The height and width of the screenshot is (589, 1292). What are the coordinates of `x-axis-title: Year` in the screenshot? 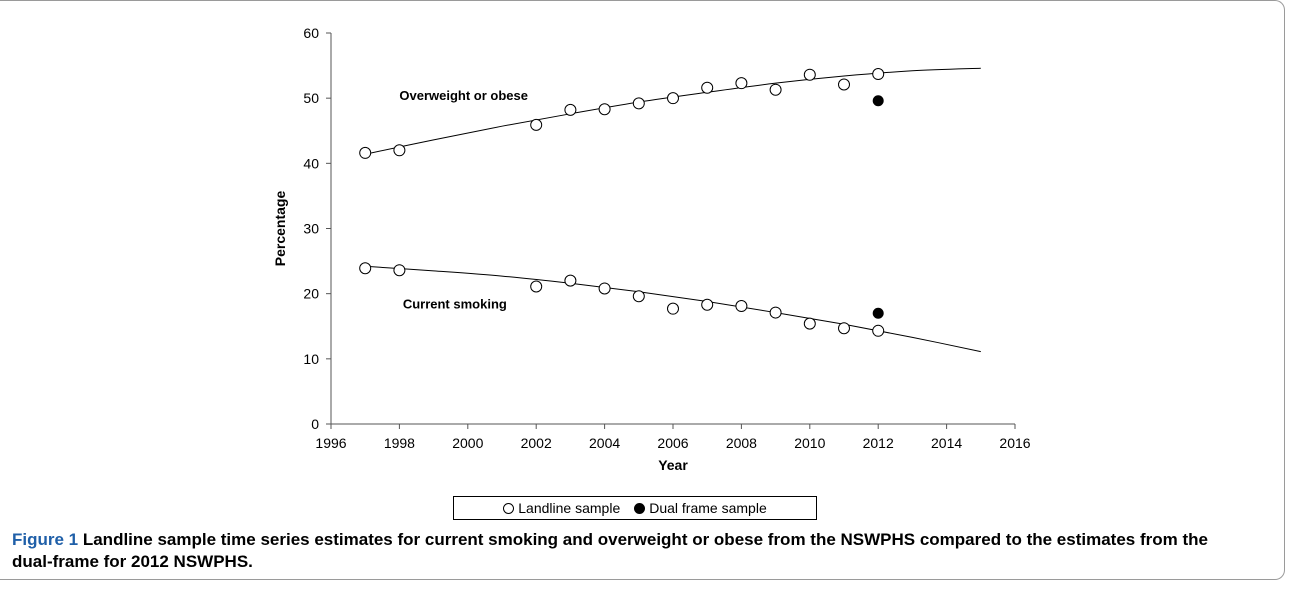 It's located at (673, 465).